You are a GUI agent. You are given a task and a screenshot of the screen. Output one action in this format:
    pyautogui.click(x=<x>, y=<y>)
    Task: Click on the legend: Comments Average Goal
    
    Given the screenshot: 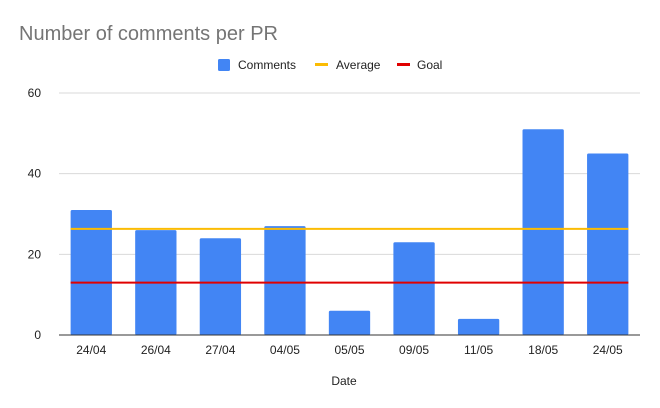 What is the action you would take?
    pyautogui.click(x=330, y=65)
    